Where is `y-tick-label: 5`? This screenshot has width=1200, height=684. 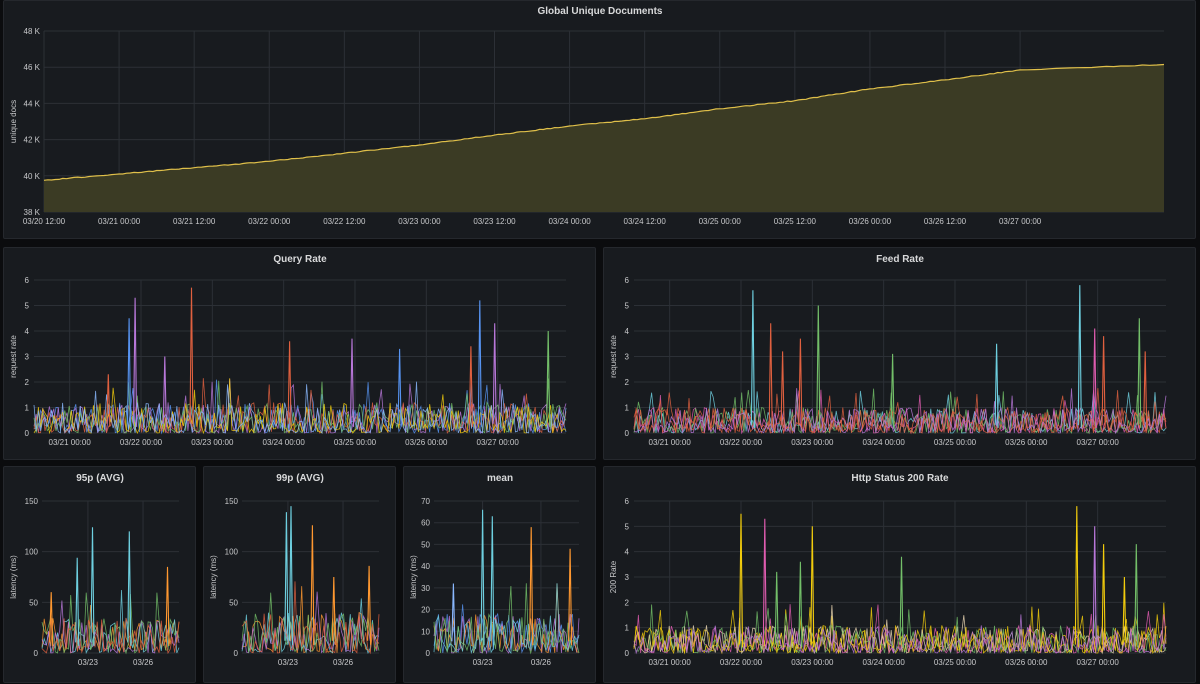 y-tick-label: 5 is located at coordinates (627, 306).